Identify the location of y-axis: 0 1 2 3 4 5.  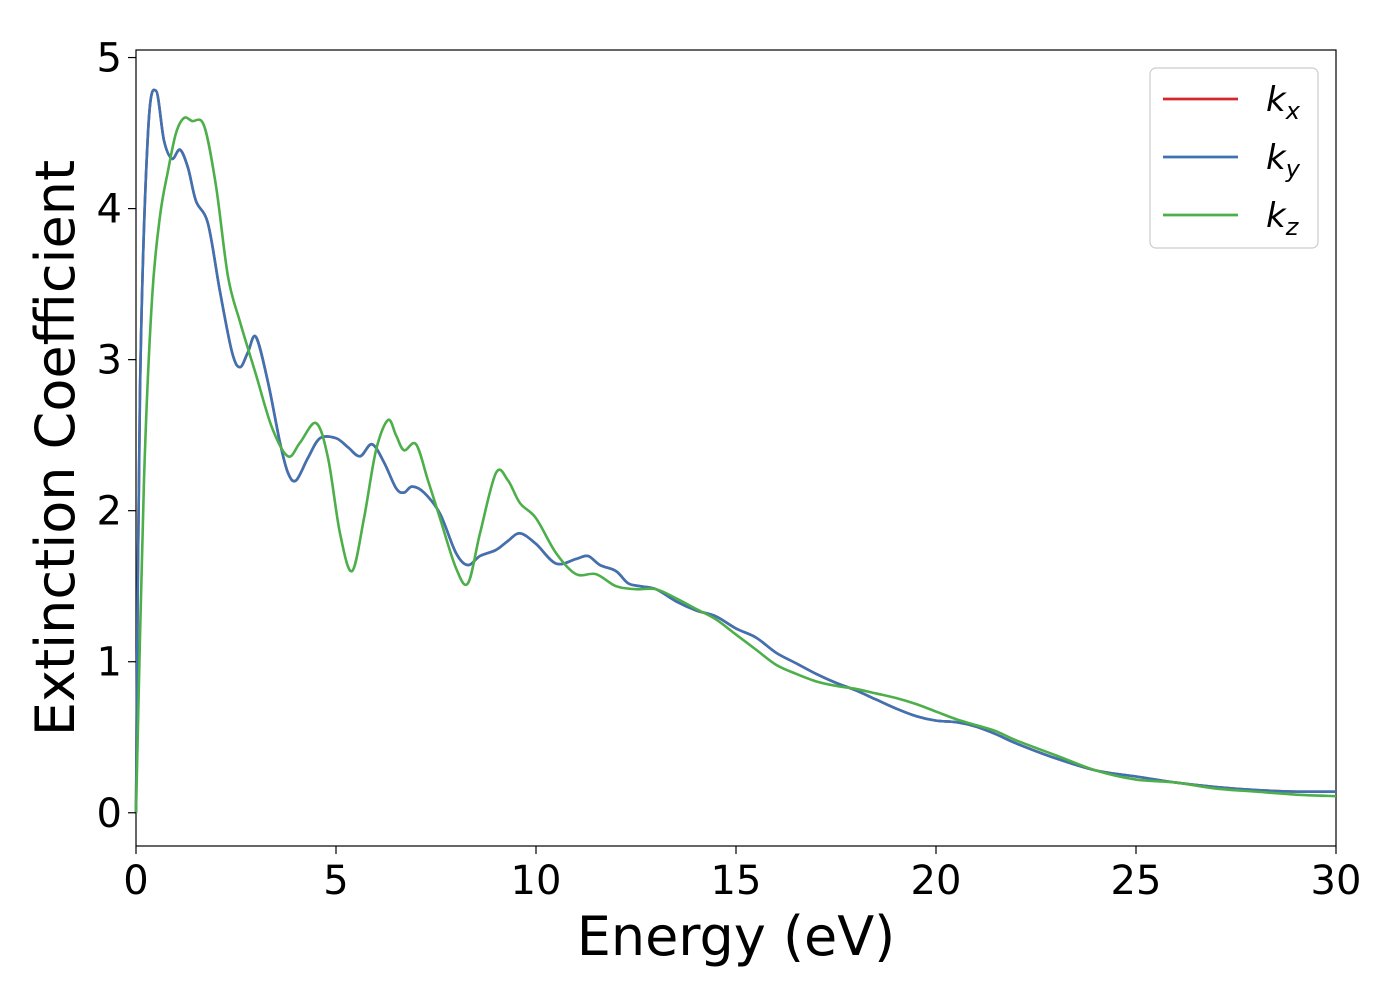
(116, 436).